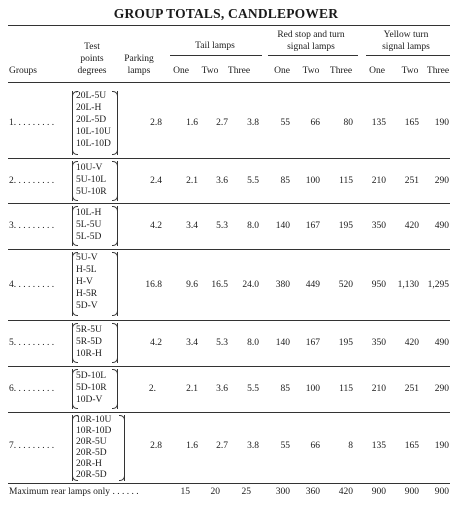 This screenshot has width=452, height=505. What do you see at coordinates (253, 226) in the screenshot?
I see `tail-three: 8.0` at bounding box center [253, 226].